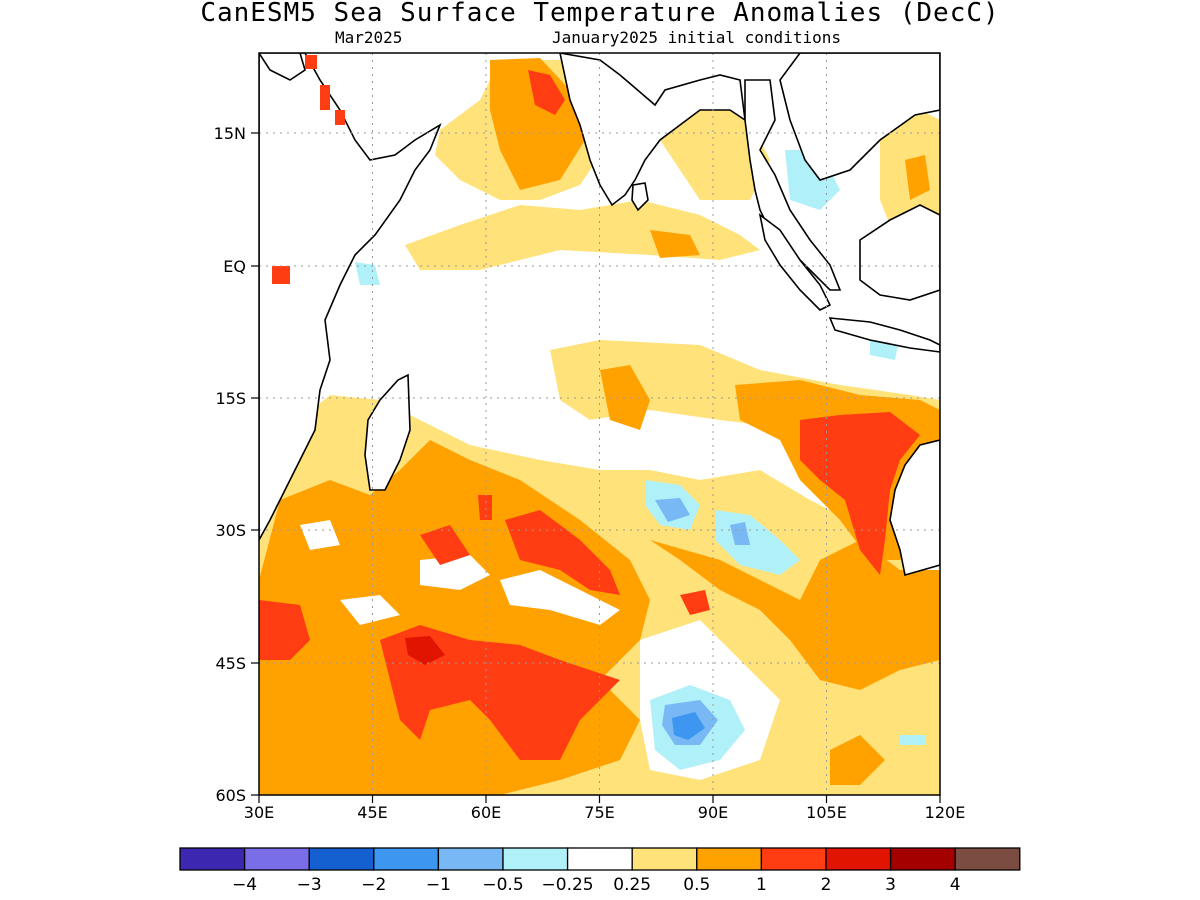 This screenshot has width=1200, height=900. I want to click on y-tick-label: 60S, so click(230, 795).